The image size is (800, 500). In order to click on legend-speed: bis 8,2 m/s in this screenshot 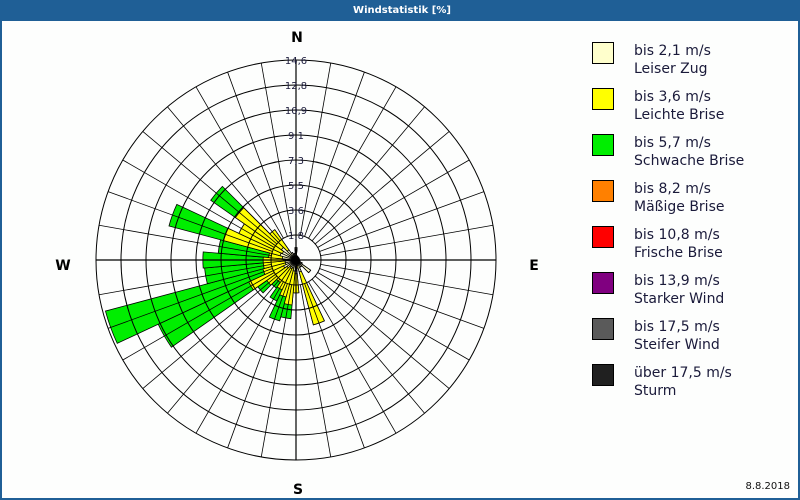, I will do `click(672, 189)`.